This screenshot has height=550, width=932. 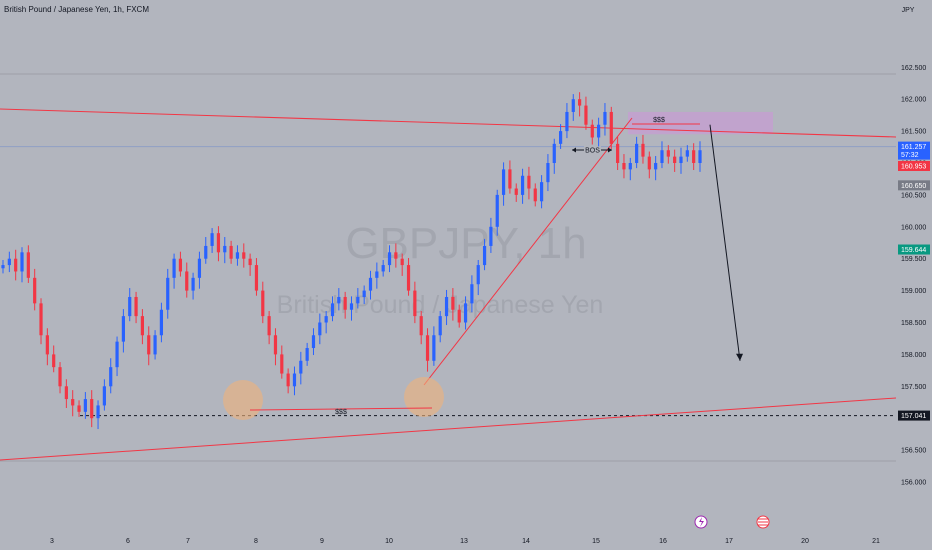 What do you see at coordinates (448, 429) in the screenshot?
I see `lower-trendline` at bounding box center [448, 429].